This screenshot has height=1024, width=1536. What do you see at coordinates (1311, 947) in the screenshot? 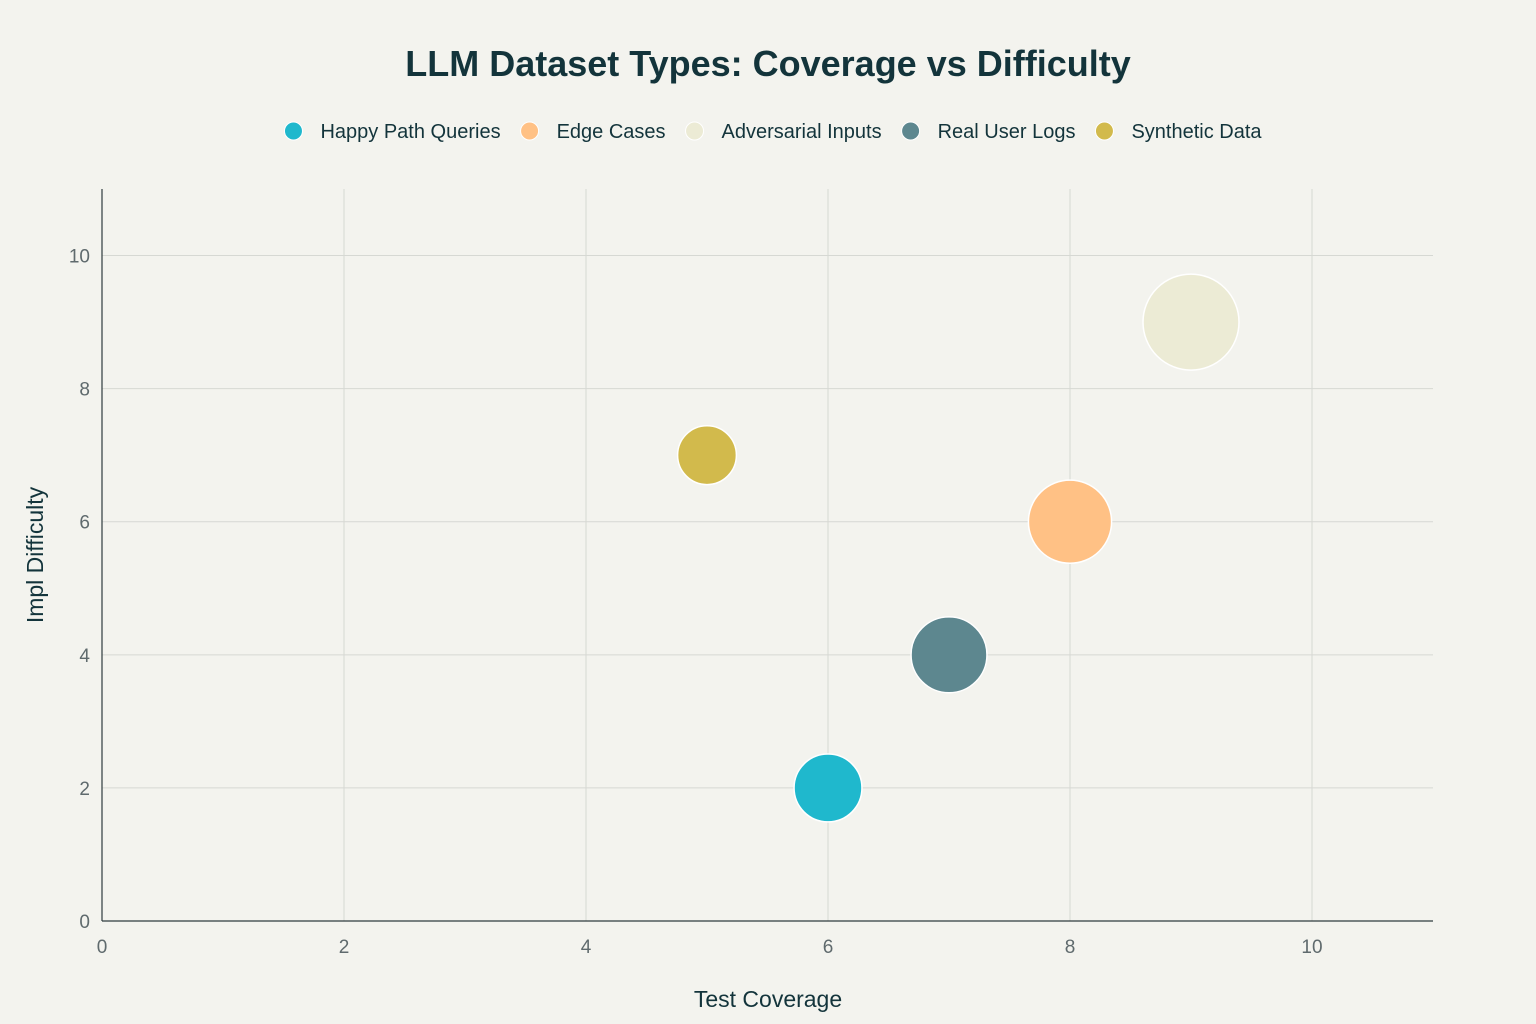
I see `x-tick-label: 10` at bounding box center [1311, 947].